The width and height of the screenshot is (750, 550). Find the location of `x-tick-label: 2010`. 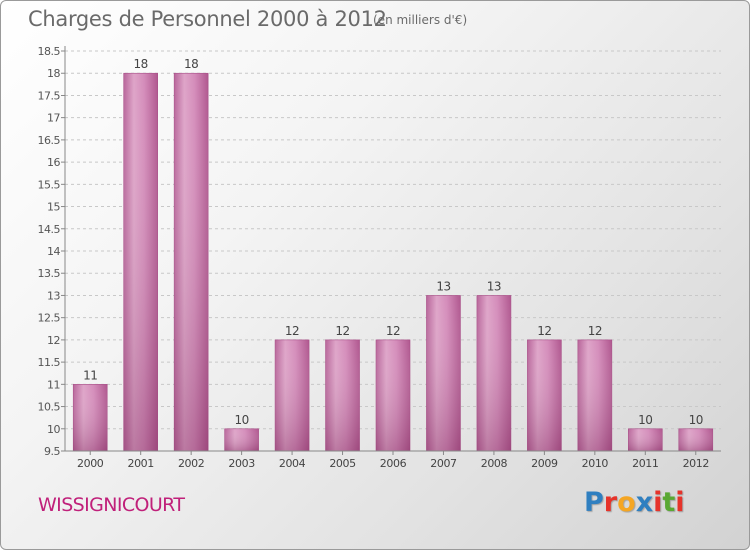

x-tick-label: 2010 is located at coordinates (595, 463).